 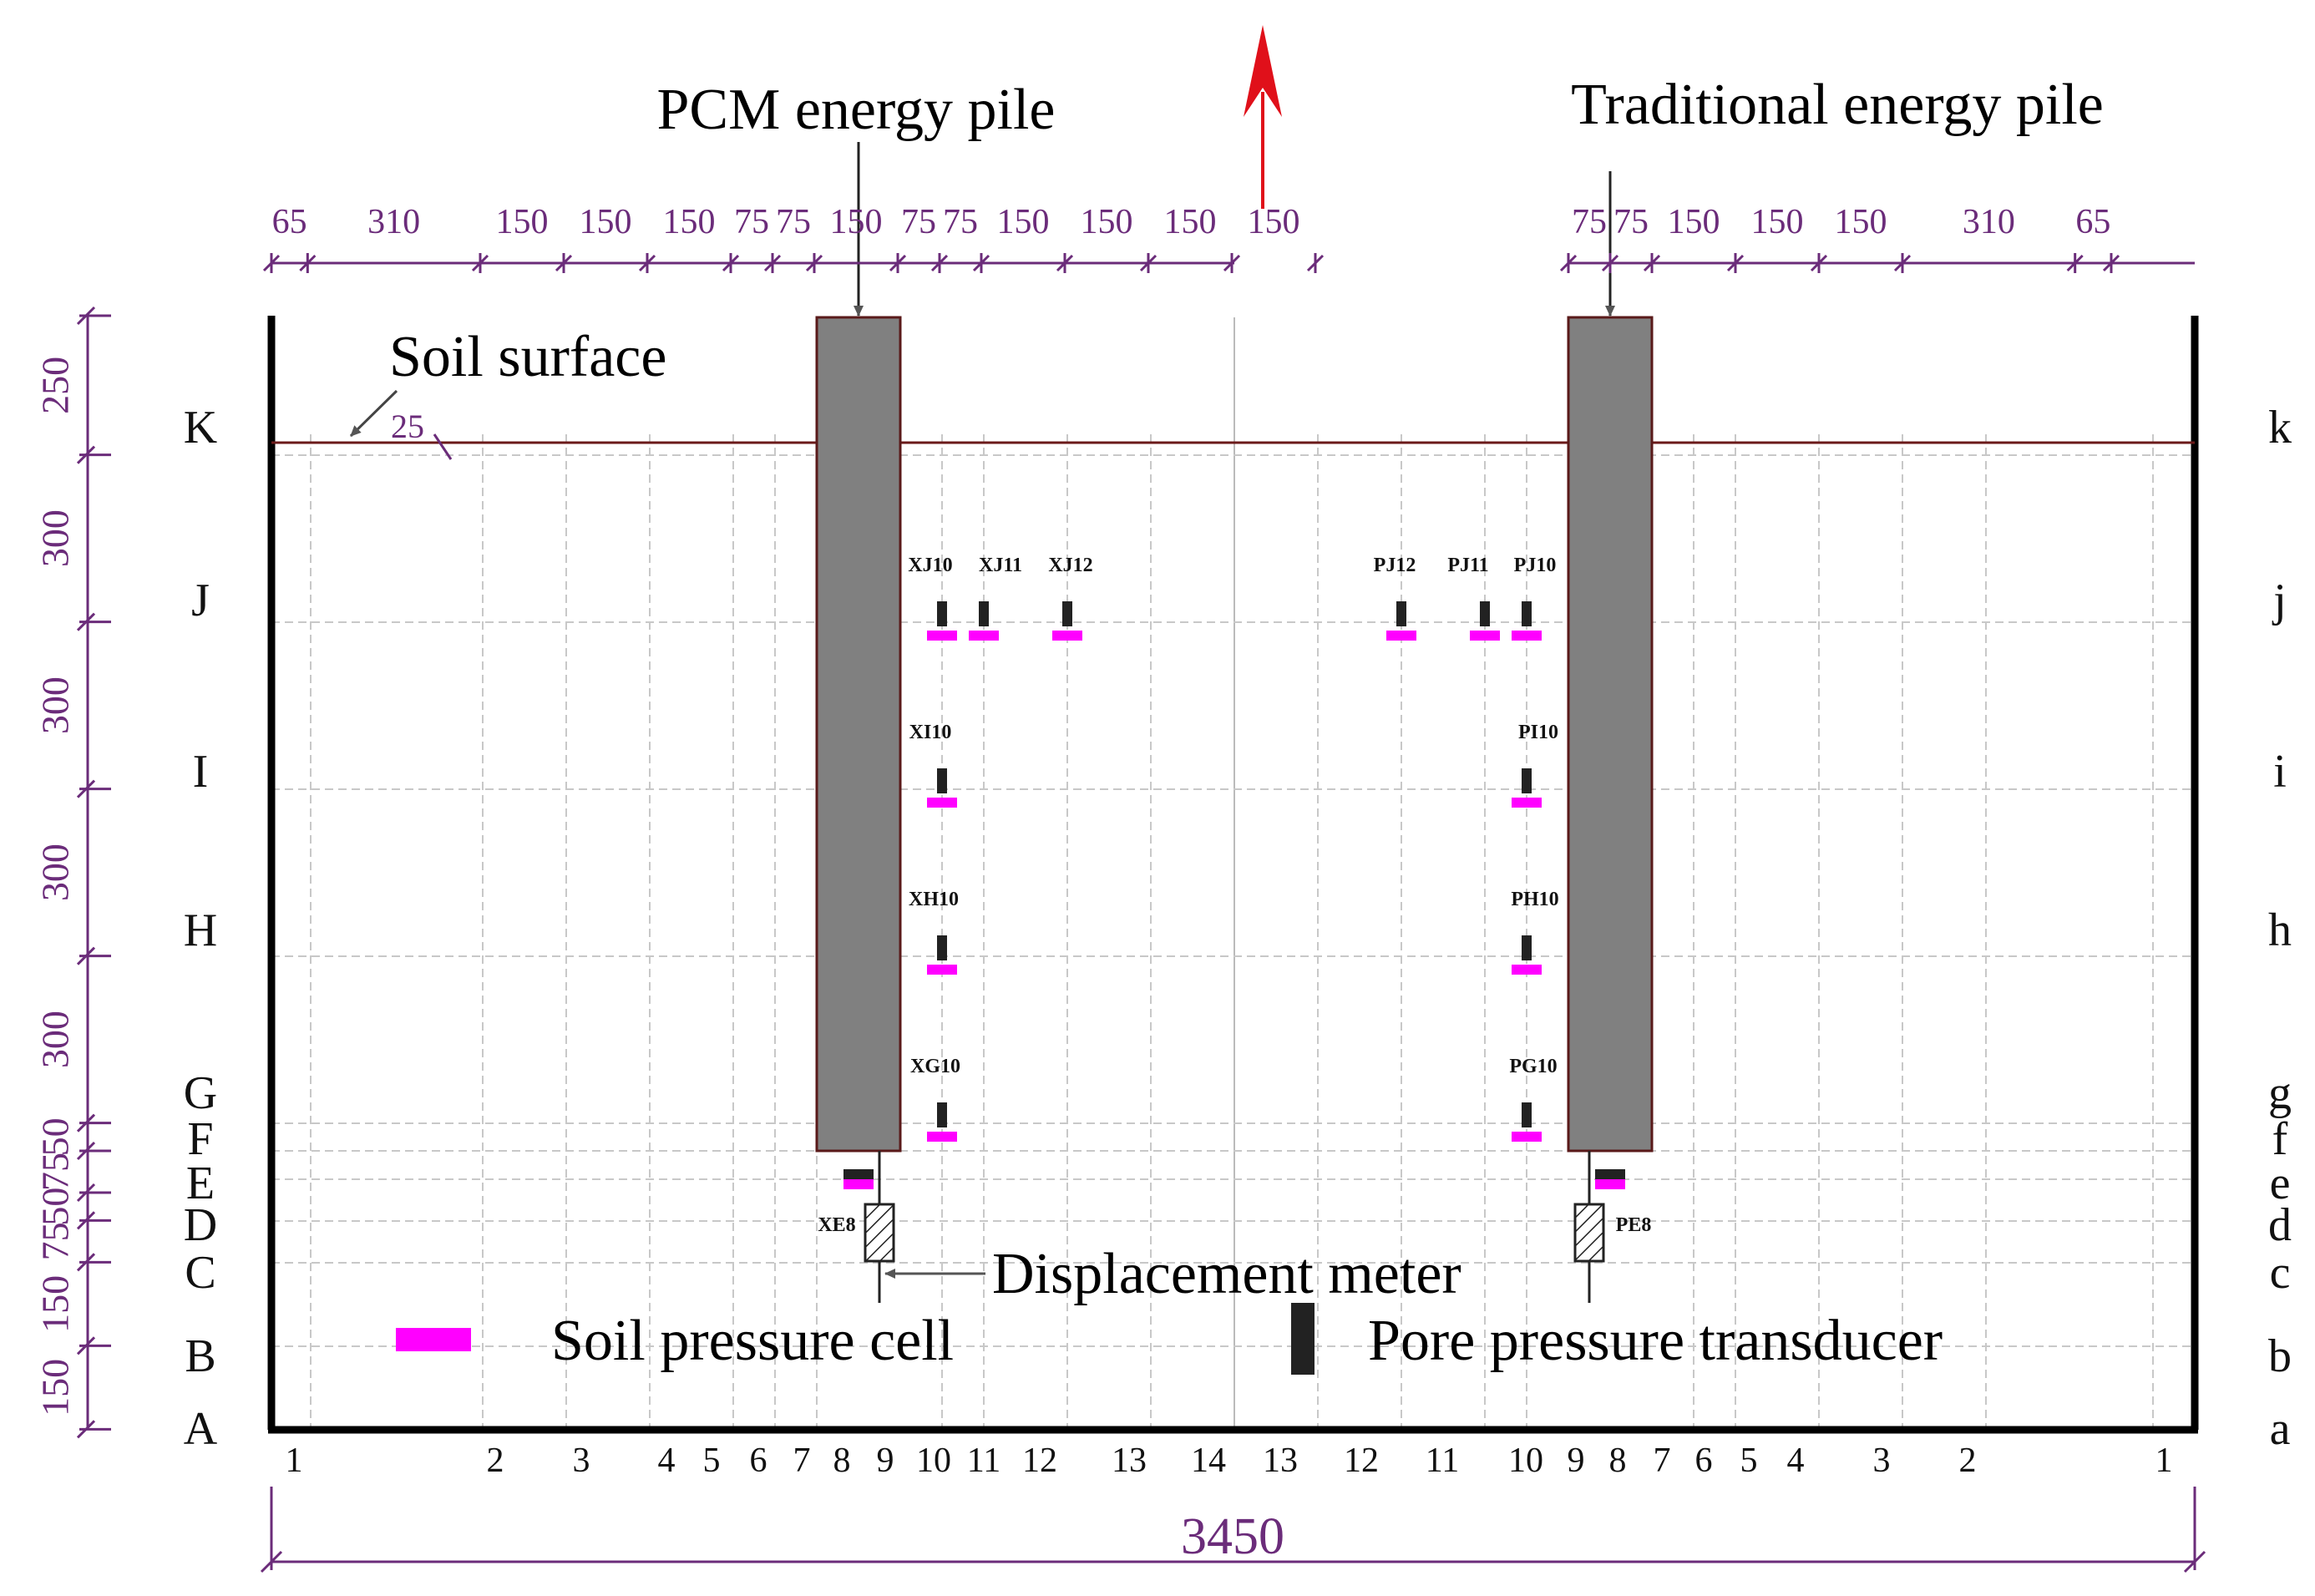 What do you see at coordinates (1067, 621) in the screenshot?
I see `sensor-xj12` at bounding box center [1067, 621].